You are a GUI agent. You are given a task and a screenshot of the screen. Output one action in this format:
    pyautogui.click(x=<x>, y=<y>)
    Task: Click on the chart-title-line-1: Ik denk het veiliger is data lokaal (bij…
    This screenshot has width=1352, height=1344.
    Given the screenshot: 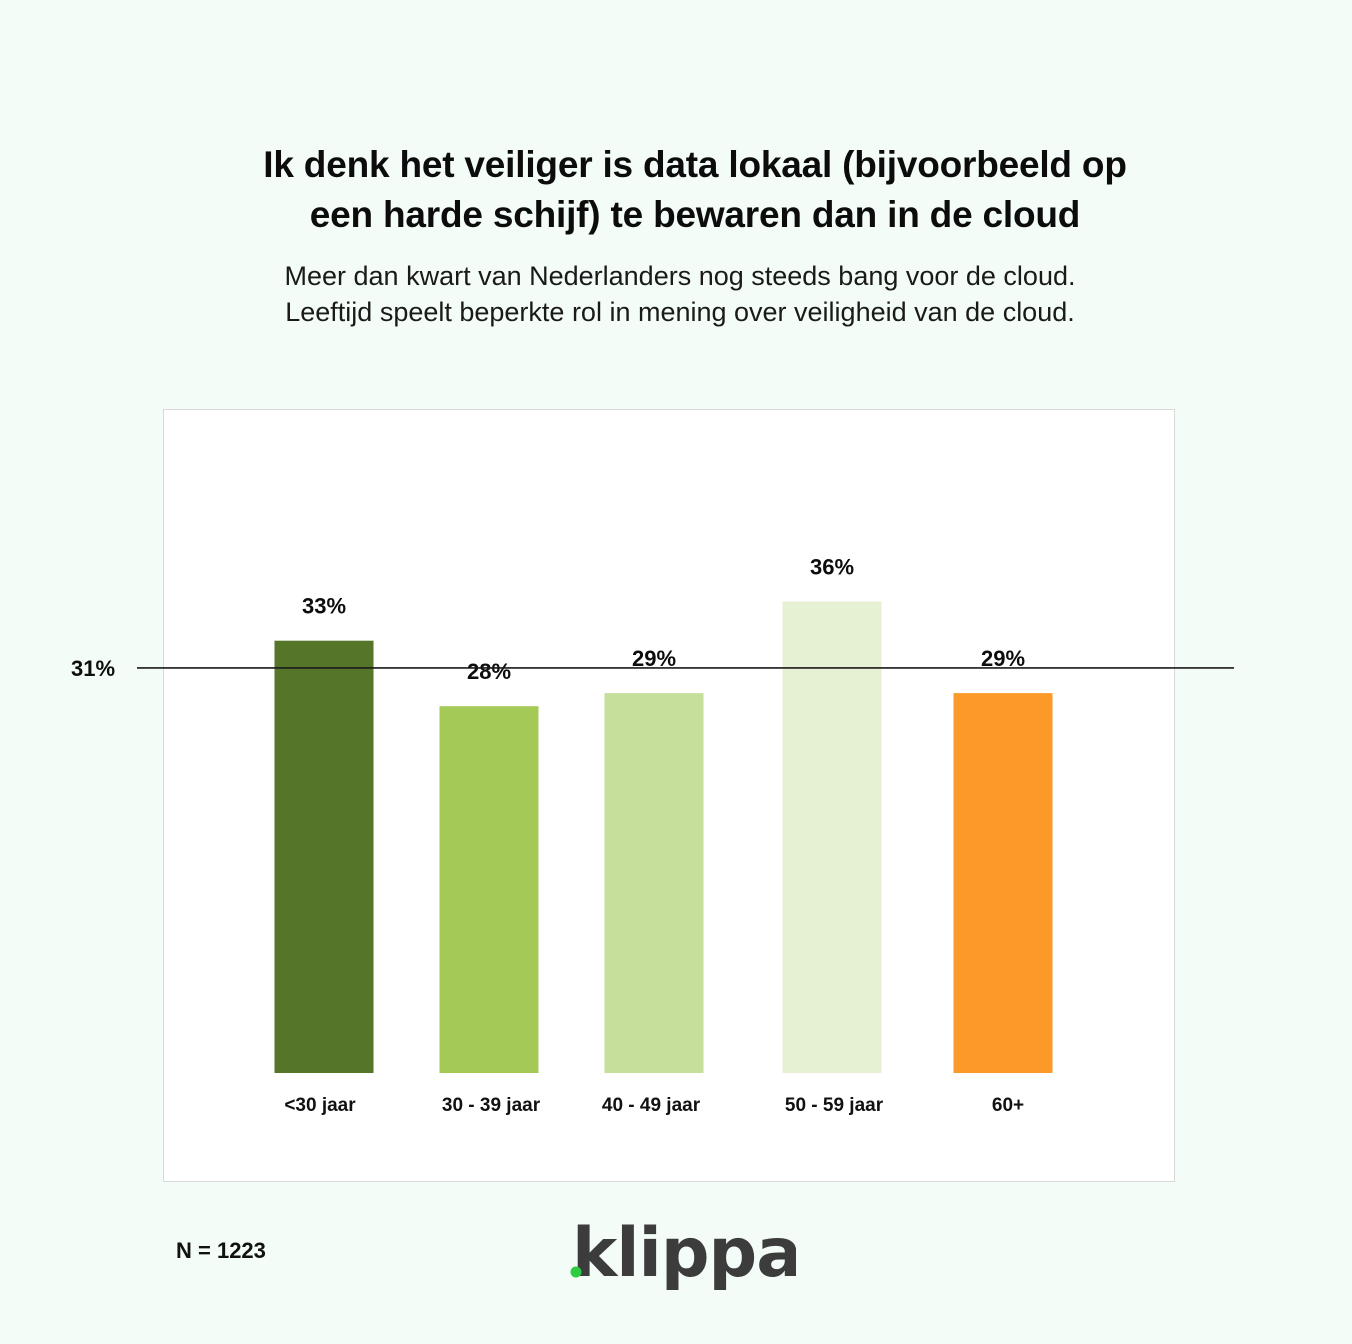 What is the action you would take?
    pyautogui.click(x=695, y=164)
    